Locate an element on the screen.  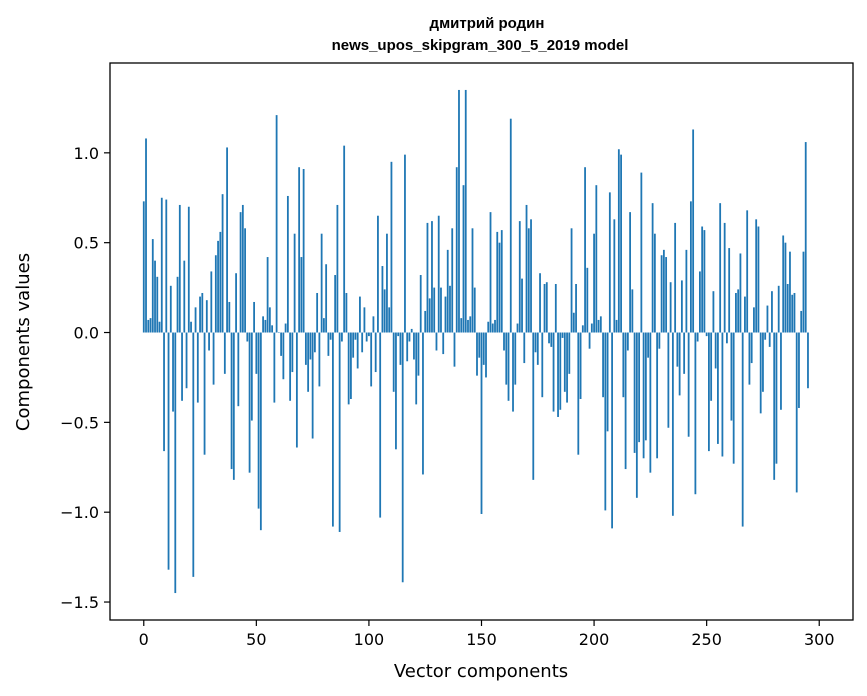
chart-subtitle: news_upos_skipgram_300_5_2019 model is located at coordinates (480, 45).